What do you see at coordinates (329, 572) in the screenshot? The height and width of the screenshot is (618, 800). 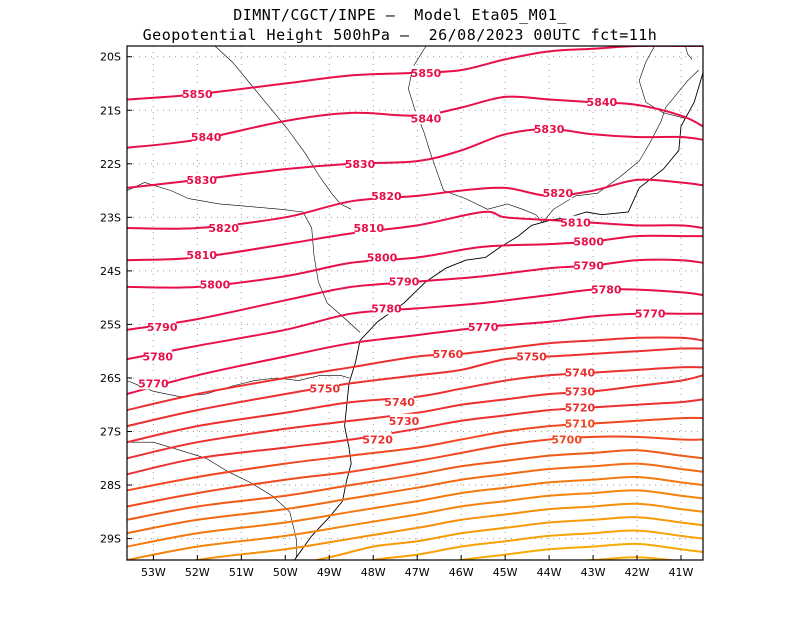 I see `lon-tick-label: 49W` at bounding box center [329, 572].